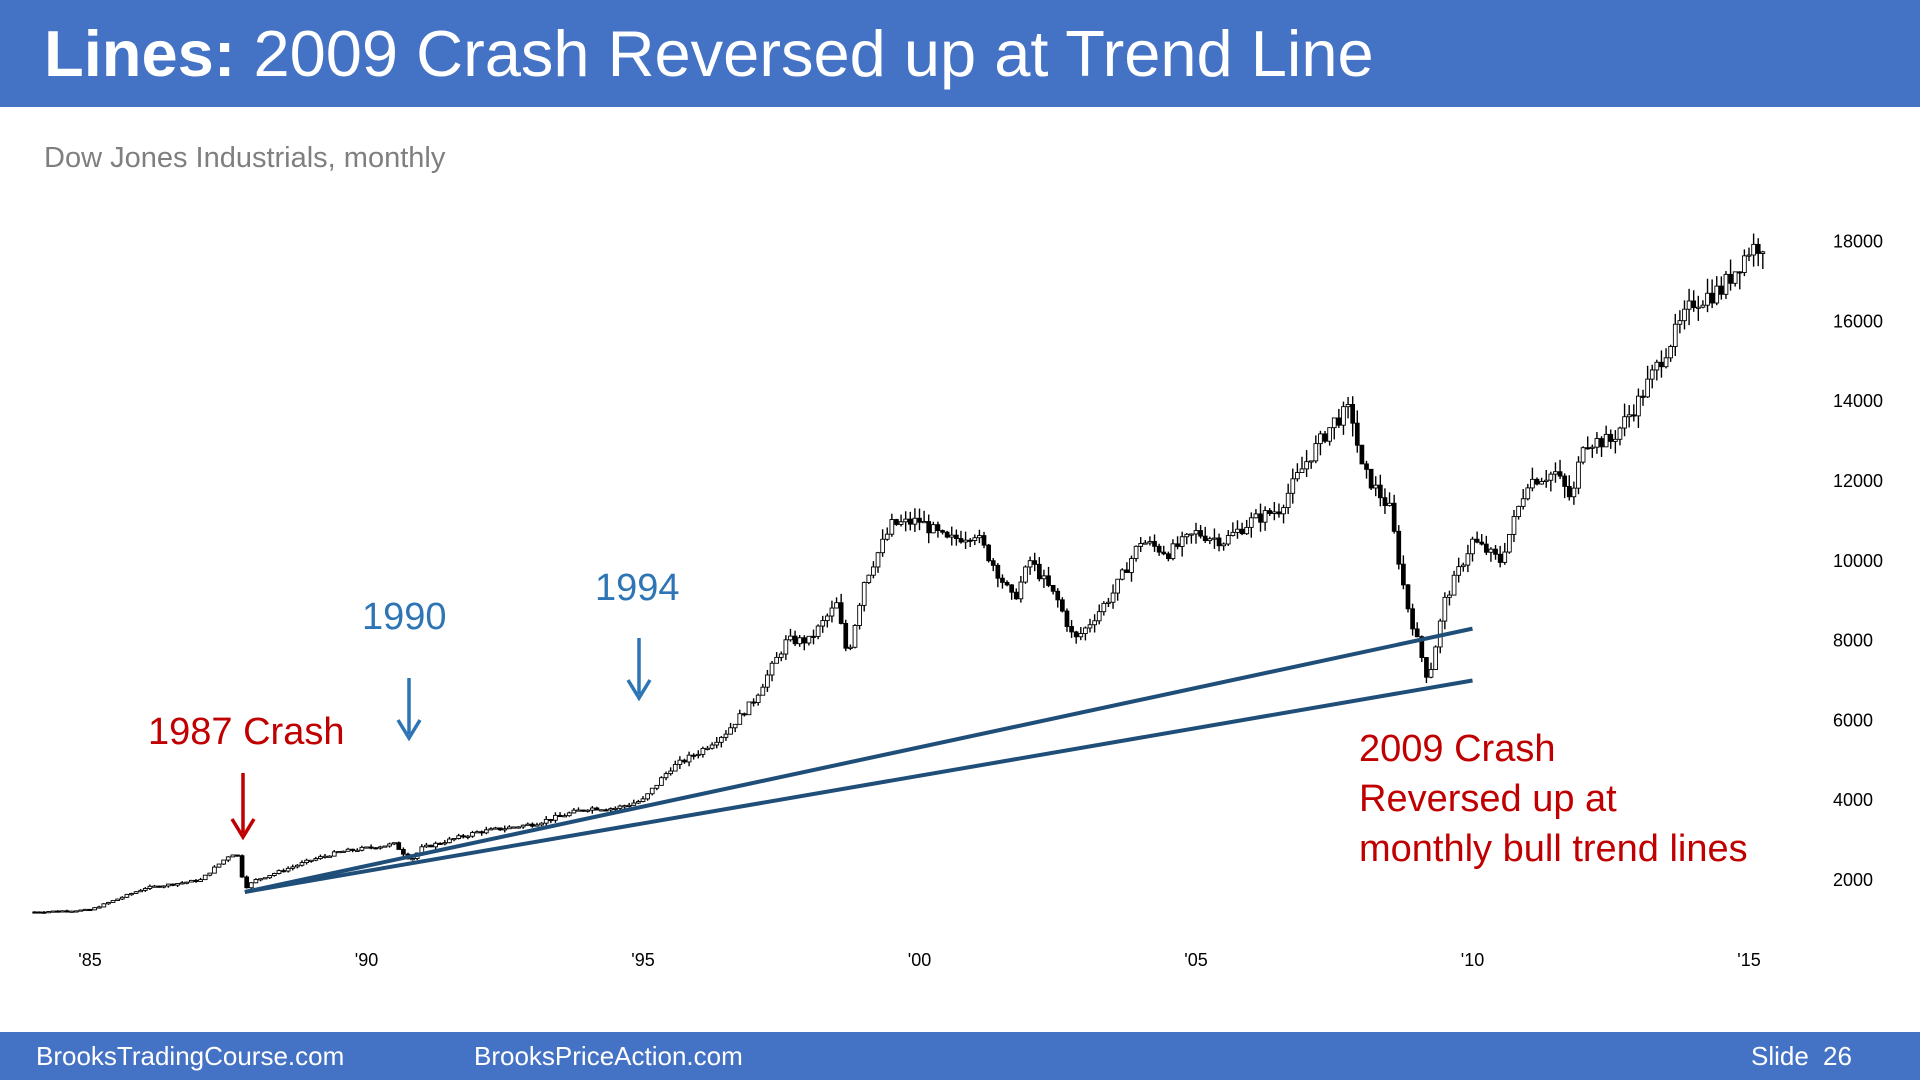 Image resolution: width=1920 pixels, height=1080 pixels. I want to click on chart-subtitle: Dow Jones Industrials, monthly, so click(245, 158).